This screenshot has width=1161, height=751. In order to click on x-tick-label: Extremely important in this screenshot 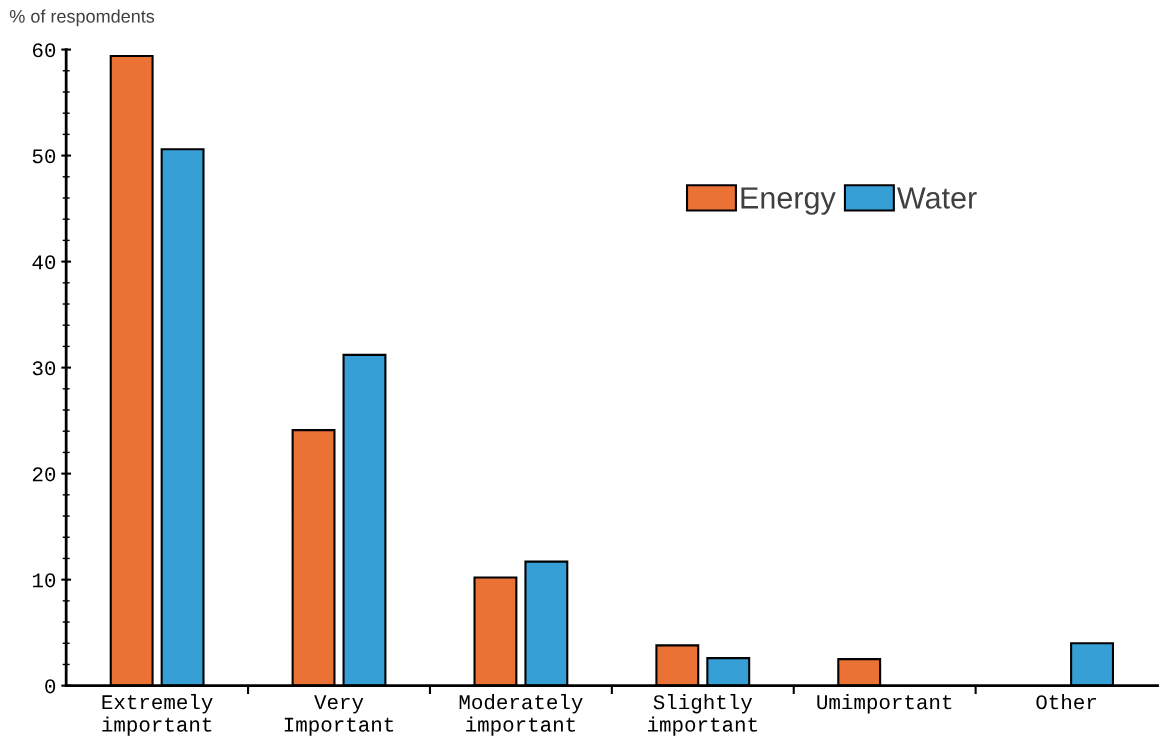, I will do `click(157, 715)`.